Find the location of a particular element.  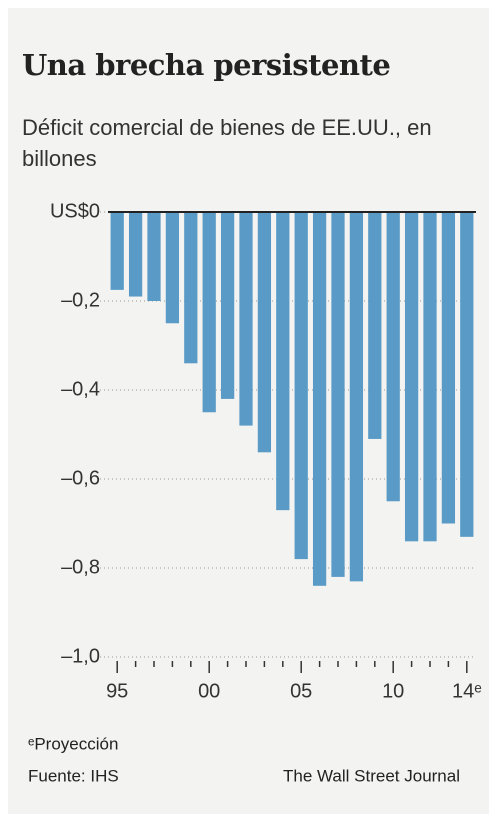

y-tick-label: –1,0 is located at coordinates (80, 656).